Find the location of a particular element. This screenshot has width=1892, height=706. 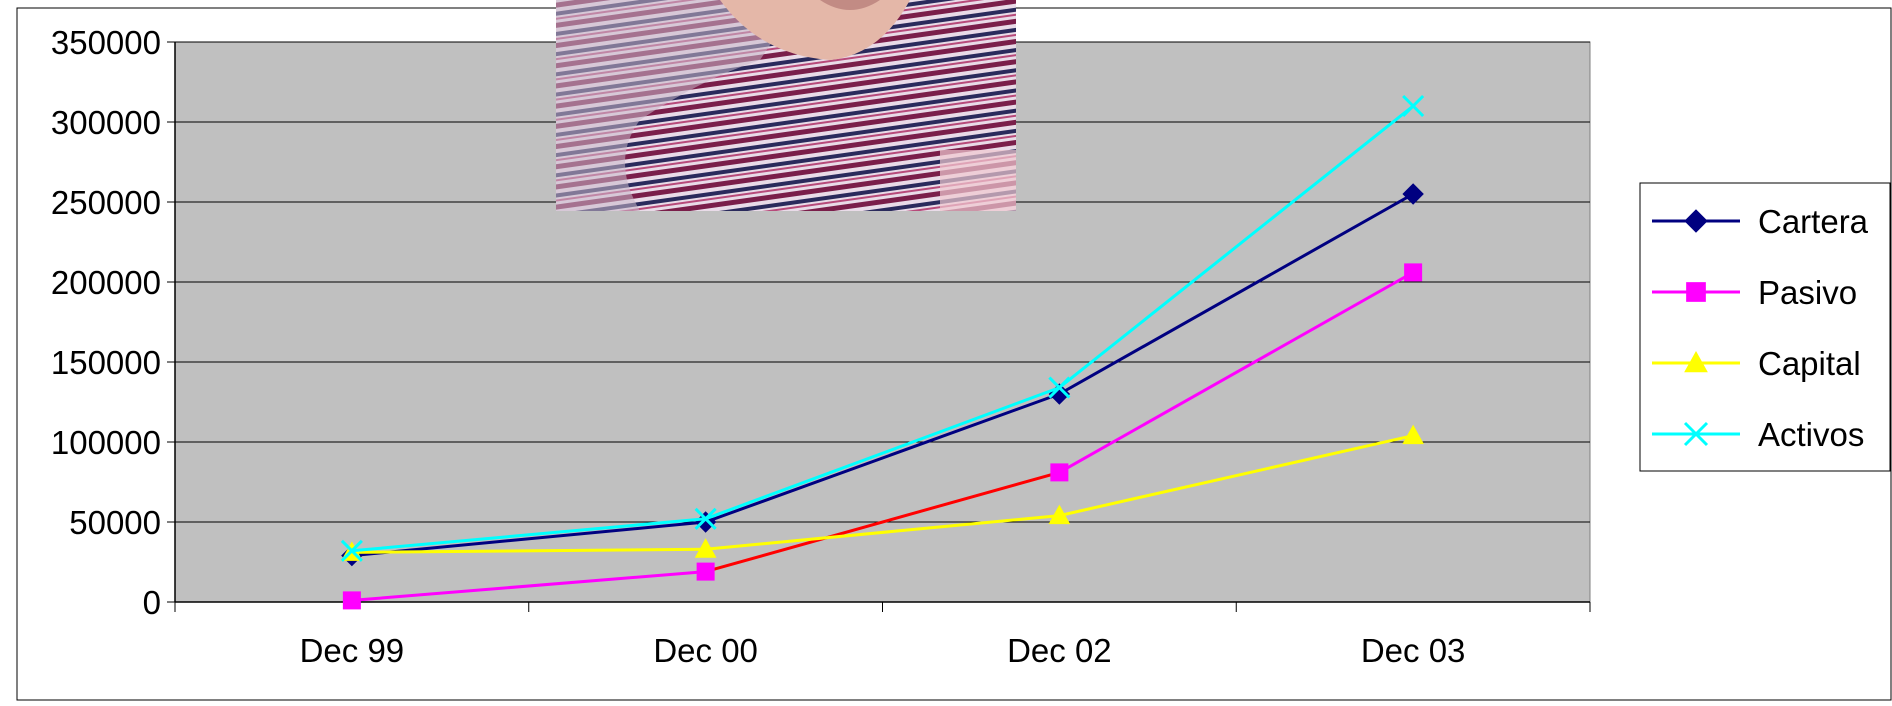

y-tick-label: 50000 is located at coordinates (115, 522).